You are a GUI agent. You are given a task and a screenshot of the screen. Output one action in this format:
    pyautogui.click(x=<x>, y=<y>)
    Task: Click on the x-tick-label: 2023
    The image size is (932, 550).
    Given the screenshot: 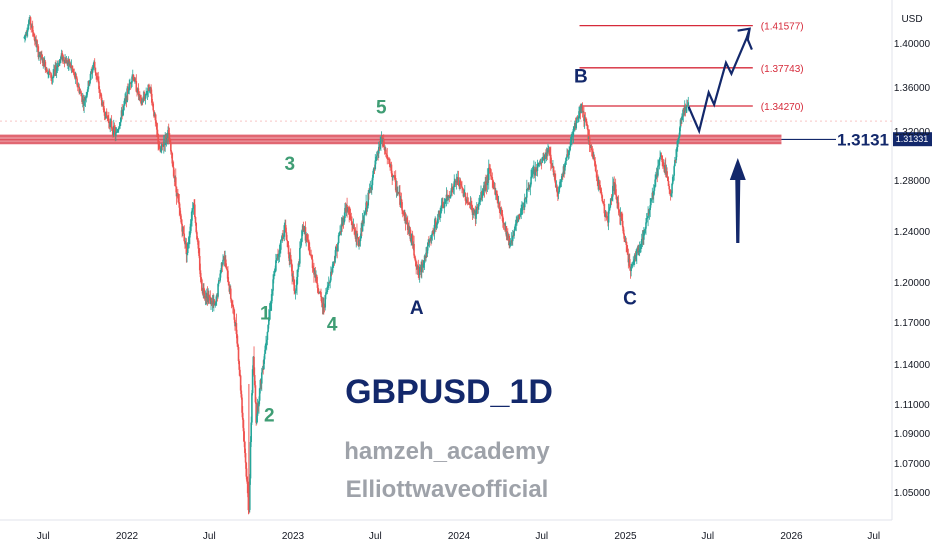 What is the action you would take?
    pyautogui.click(x=293, y=536)
    